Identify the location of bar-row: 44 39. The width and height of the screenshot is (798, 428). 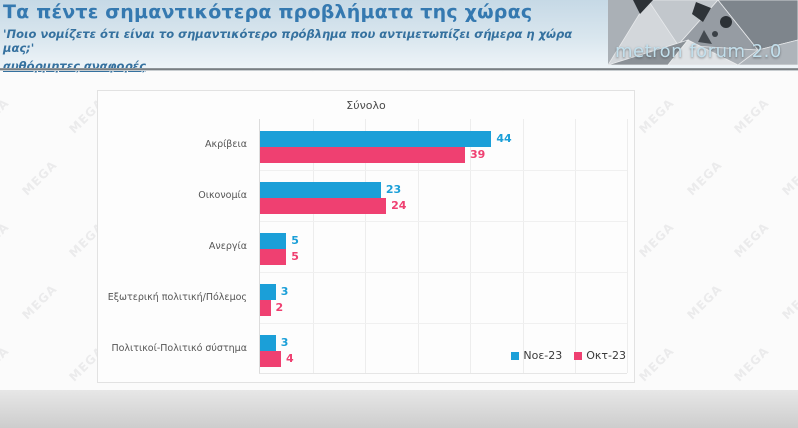
(443, 144).